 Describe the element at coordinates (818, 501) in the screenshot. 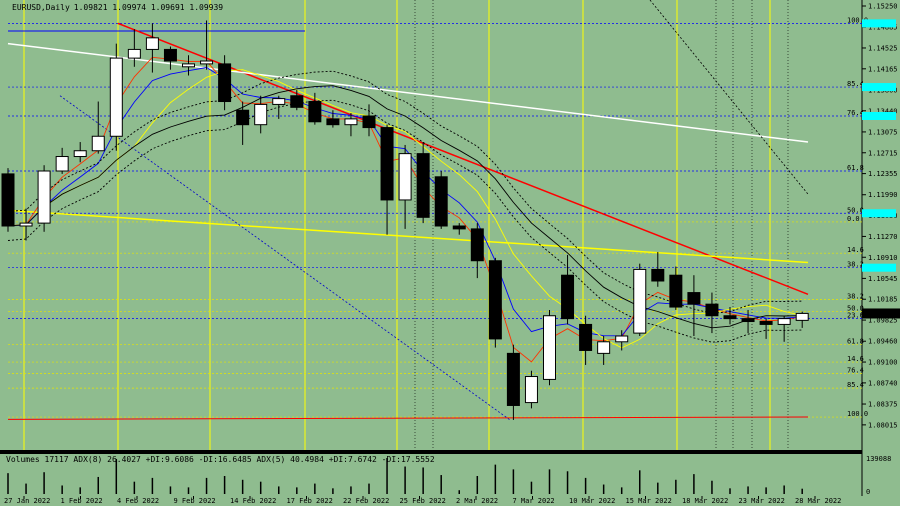

I see `time-tick-label: 28 Mar 2022` at that location.